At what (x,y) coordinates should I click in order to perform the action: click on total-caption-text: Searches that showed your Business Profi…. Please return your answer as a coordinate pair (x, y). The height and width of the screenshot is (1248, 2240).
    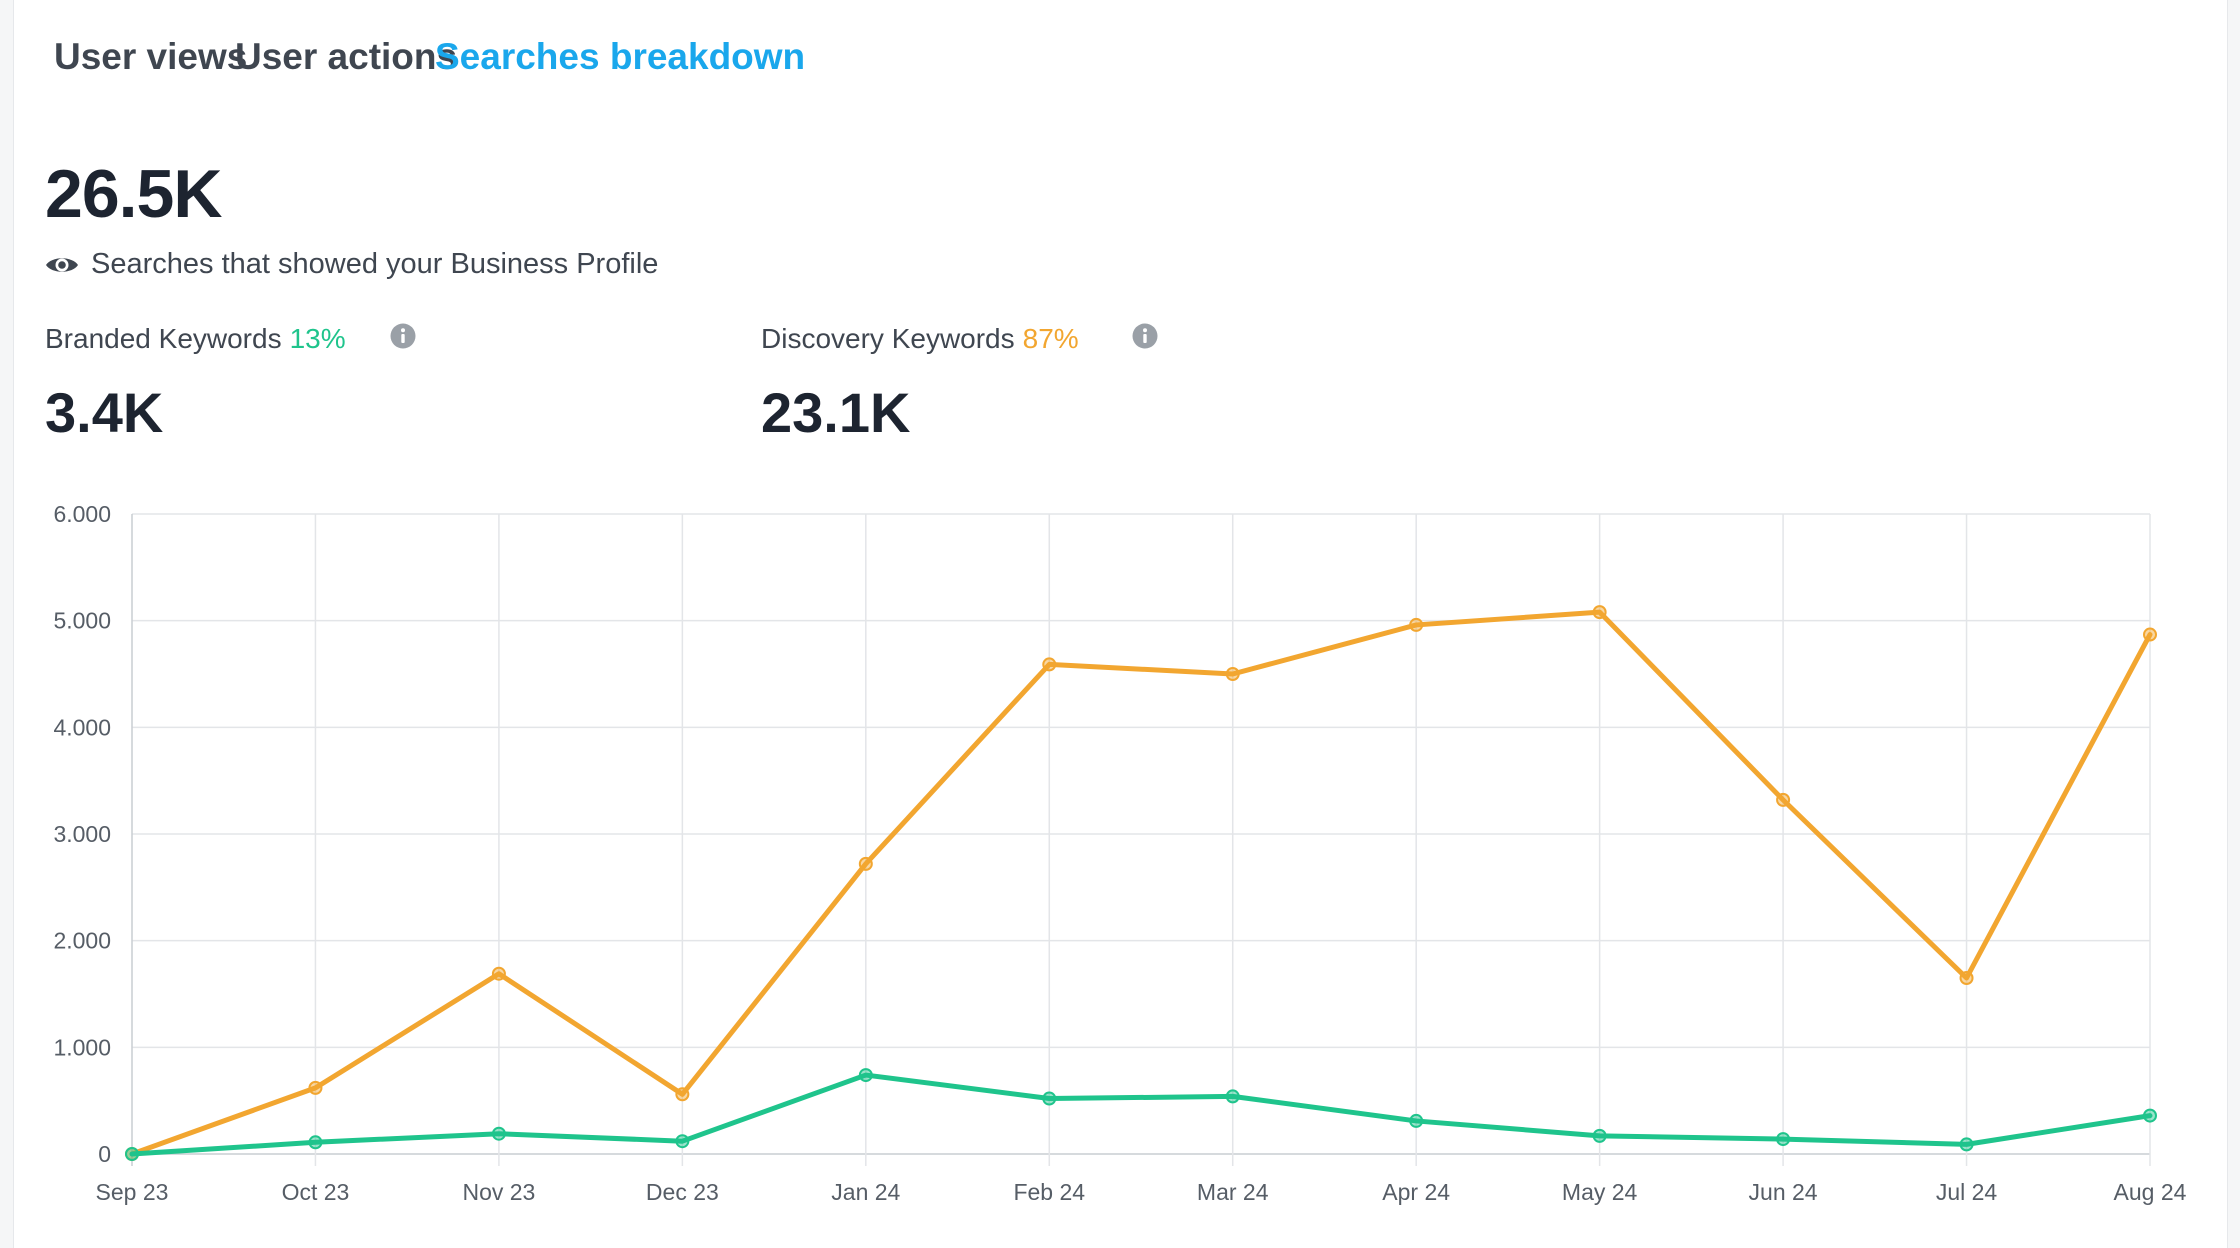
    Looking at the image, I should click on (375, 264).